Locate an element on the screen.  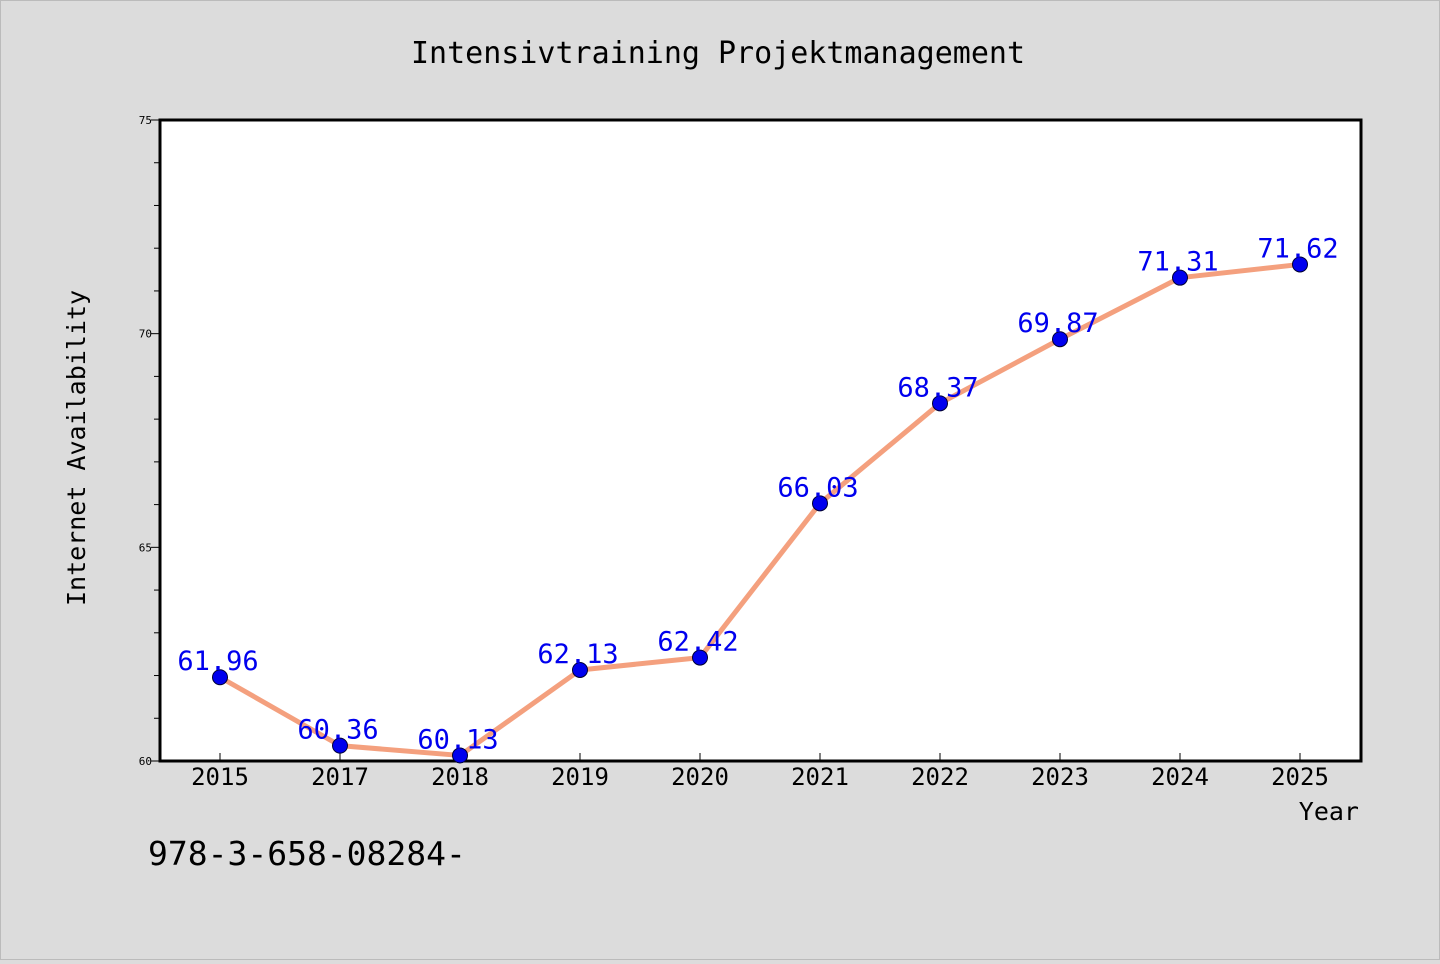
data-label: 60.13 is located at coordinates (457, 739).